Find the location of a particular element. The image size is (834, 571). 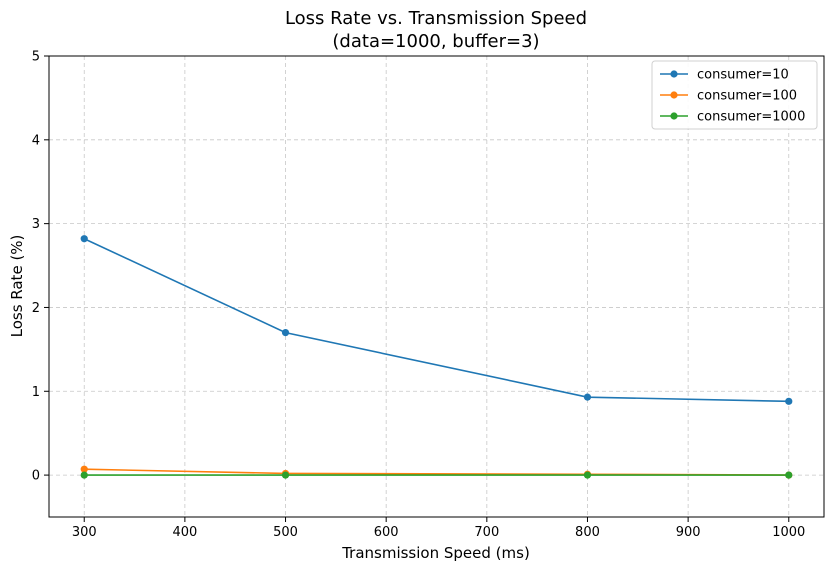

legend-box is located at coordinates (734, 95).